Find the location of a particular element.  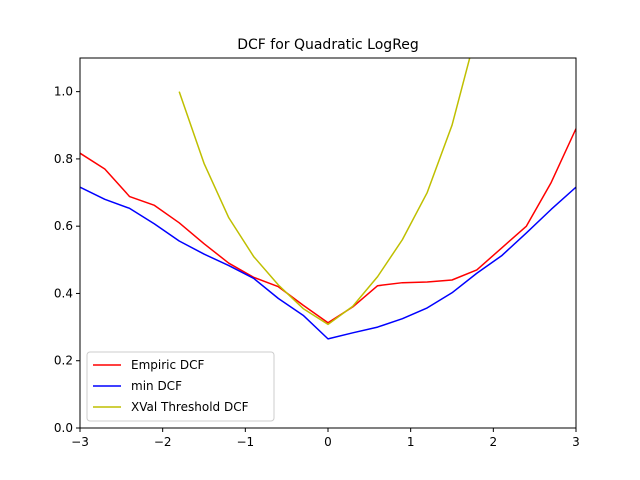

y-tick-label: 0.4 is located at coordinates (63, 293).